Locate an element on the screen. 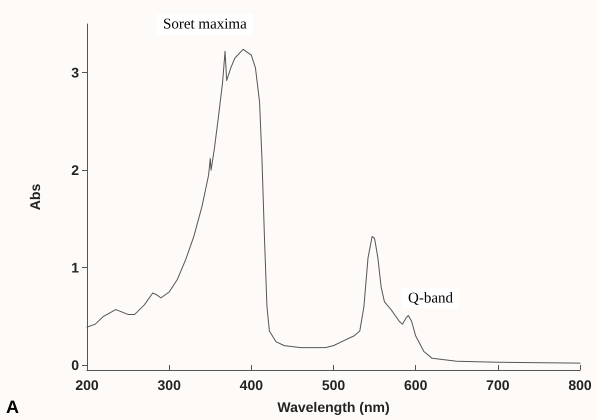  y-tick-label: 1 is located at coordinates (75, 268).